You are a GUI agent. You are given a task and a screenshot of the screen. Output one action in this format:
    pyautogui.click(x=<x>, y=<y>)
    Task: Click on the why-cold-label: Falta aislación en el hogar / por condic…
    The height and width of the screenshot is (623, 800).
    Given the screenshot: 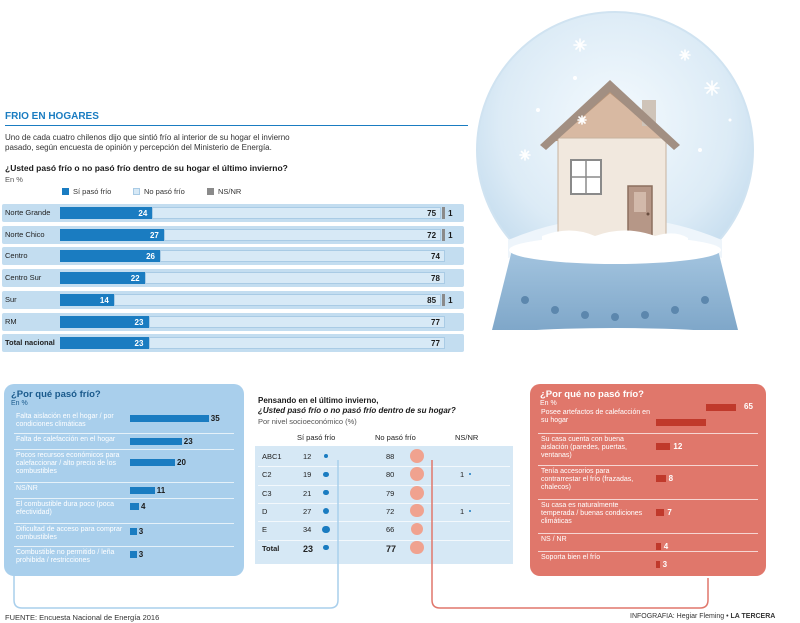 What is the action you would take?
    pyautogui.click(x=65, y=420)
    